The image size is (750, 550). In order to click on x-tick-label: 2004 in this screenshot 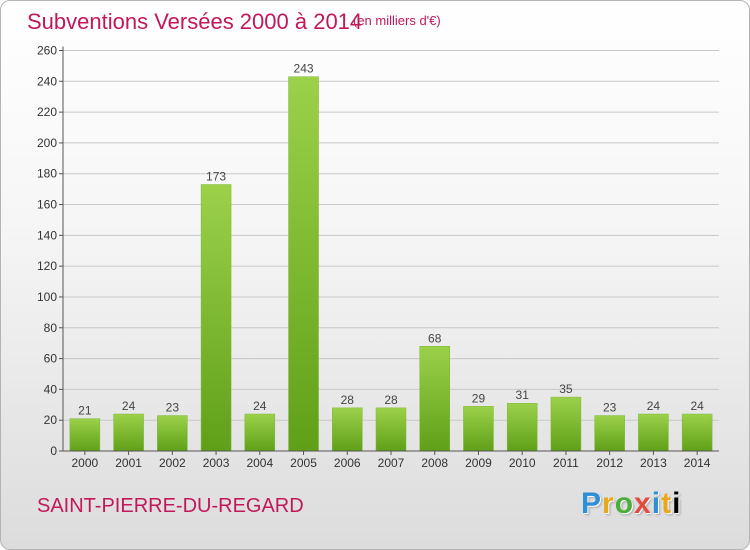, I will do `click(259, 463)`.